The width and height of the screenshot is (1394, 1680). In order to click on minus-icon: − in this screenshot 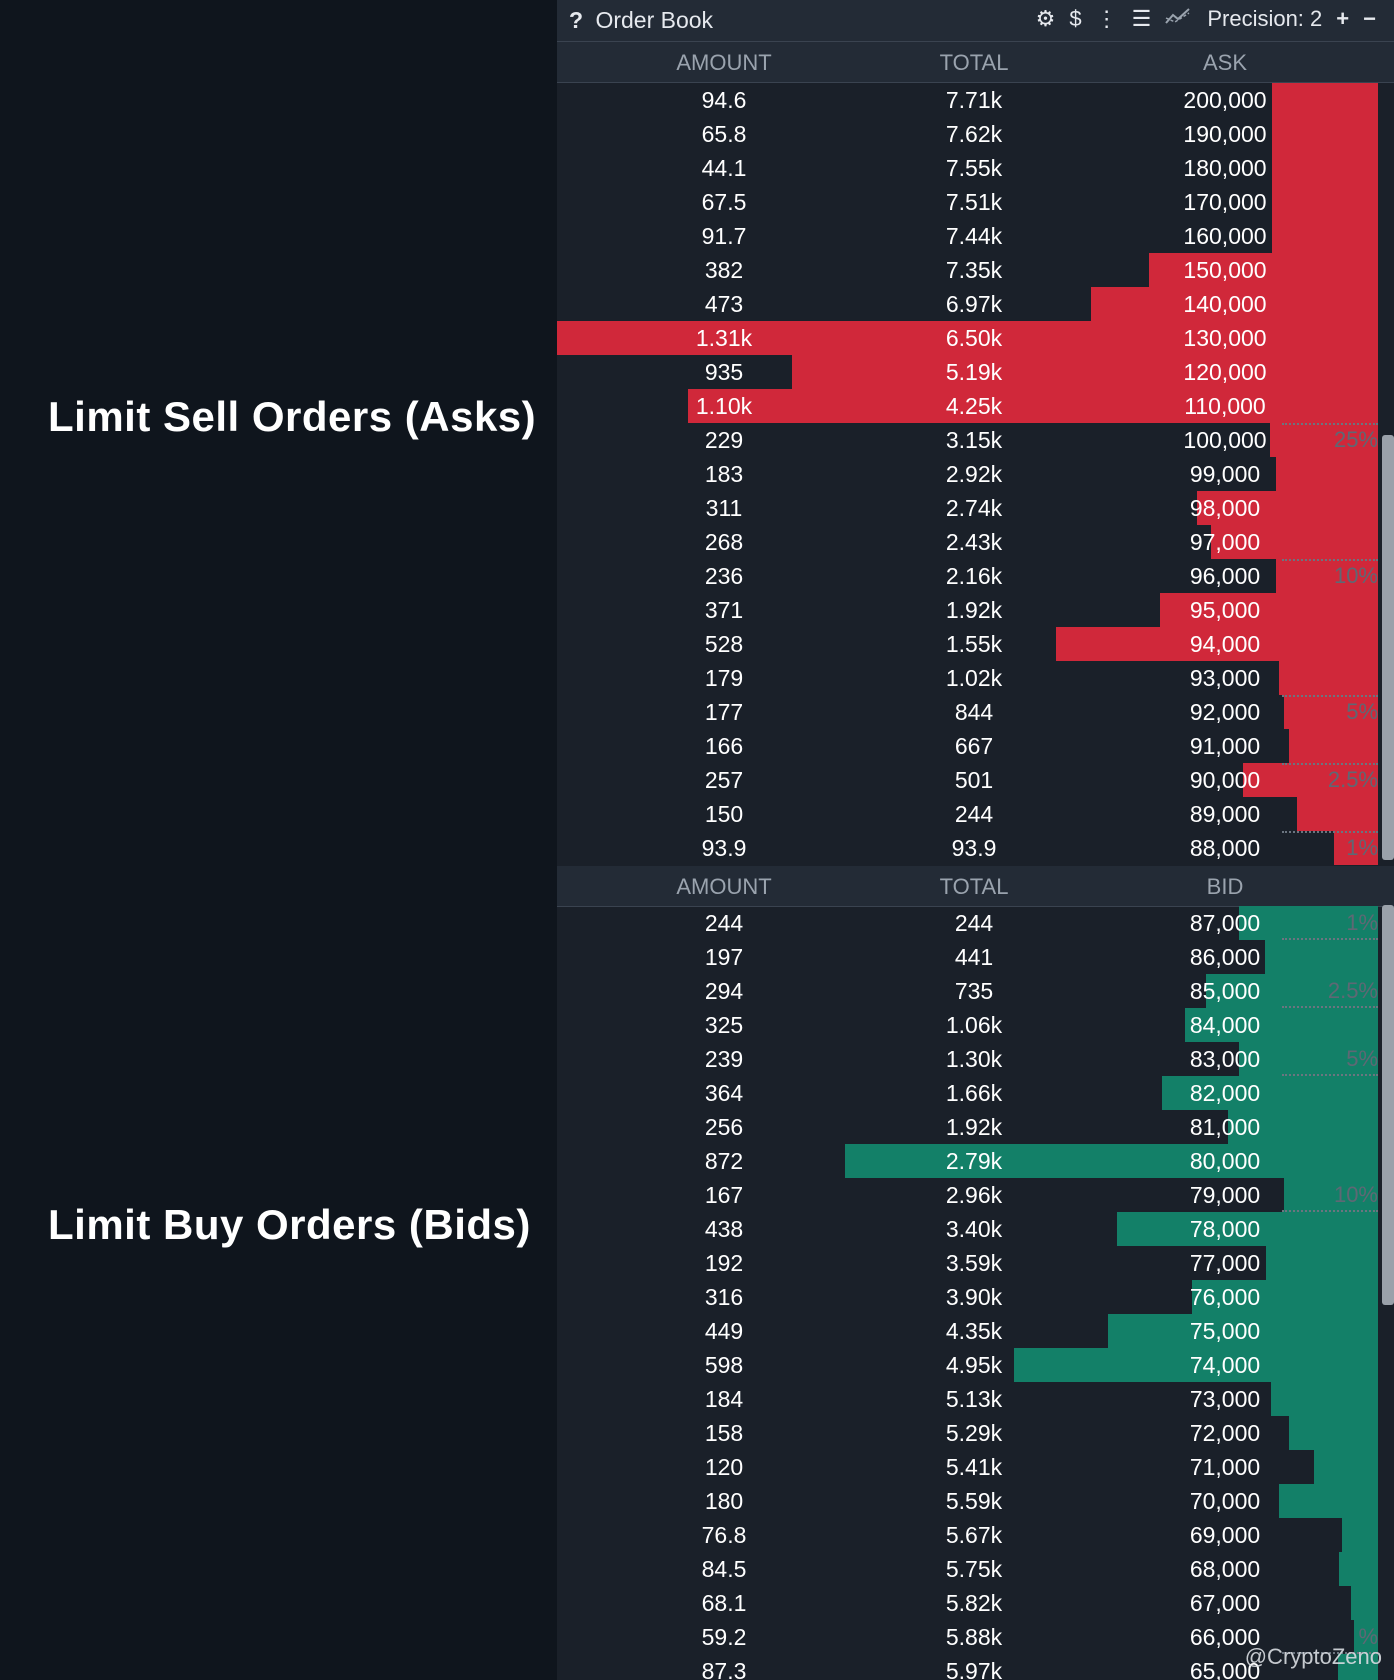, I will do `click(1369, 18)`.